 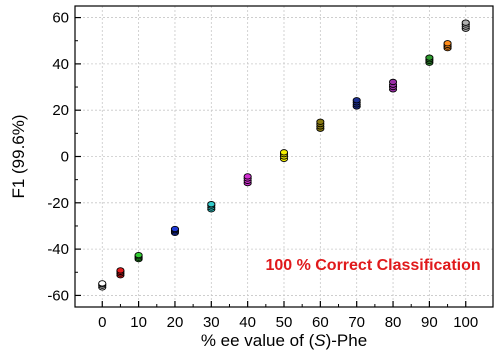 I want to click on y-tick-label: 40, so click(x=60, y=64).